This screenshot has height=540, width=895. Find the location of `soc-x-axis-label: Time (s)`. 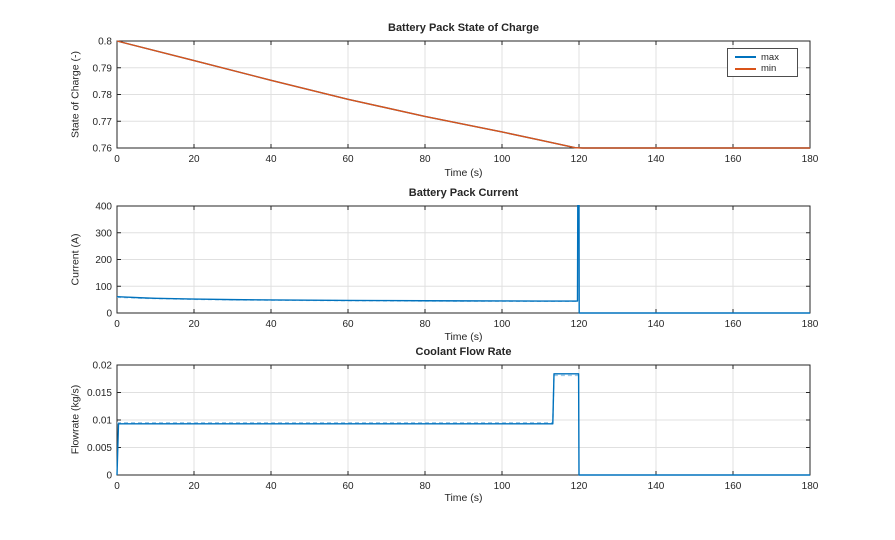

soc-x-axis-label: Time (s) is located at coordinates (463, 173).